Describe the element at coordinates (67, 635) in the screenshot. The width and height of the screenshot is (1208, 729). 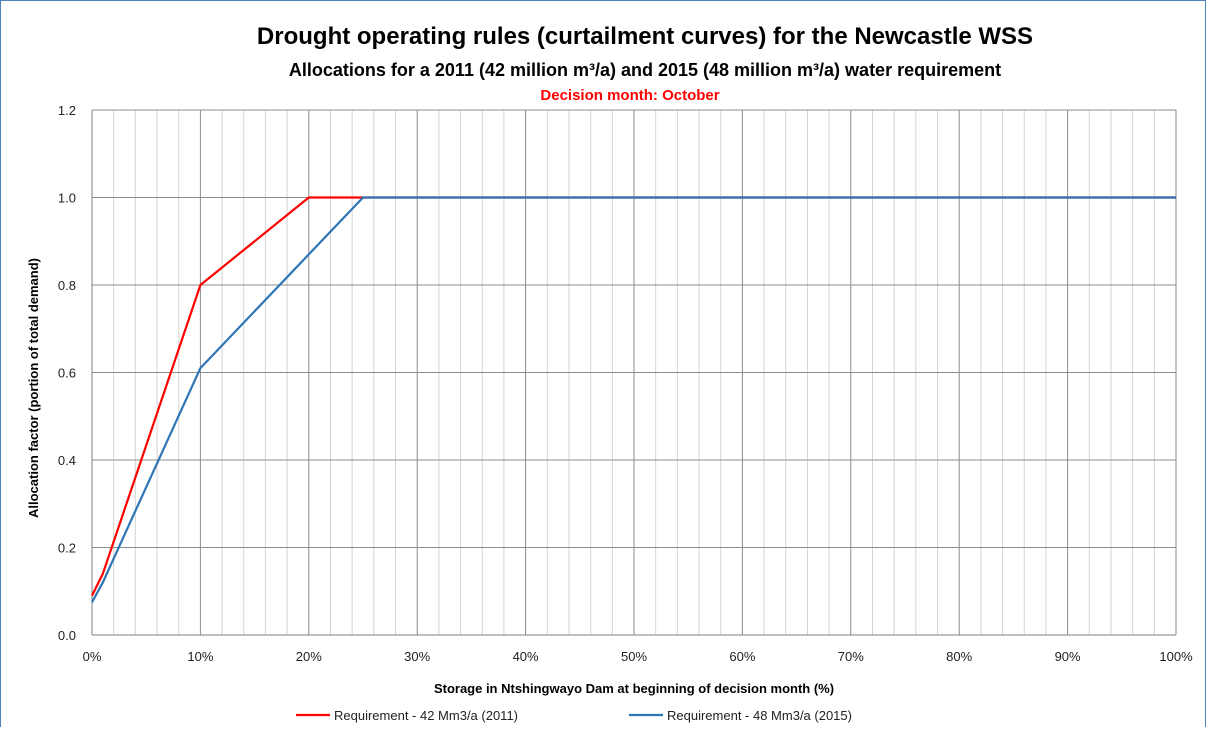
I see `y-tick-label: 0.0` at that location.